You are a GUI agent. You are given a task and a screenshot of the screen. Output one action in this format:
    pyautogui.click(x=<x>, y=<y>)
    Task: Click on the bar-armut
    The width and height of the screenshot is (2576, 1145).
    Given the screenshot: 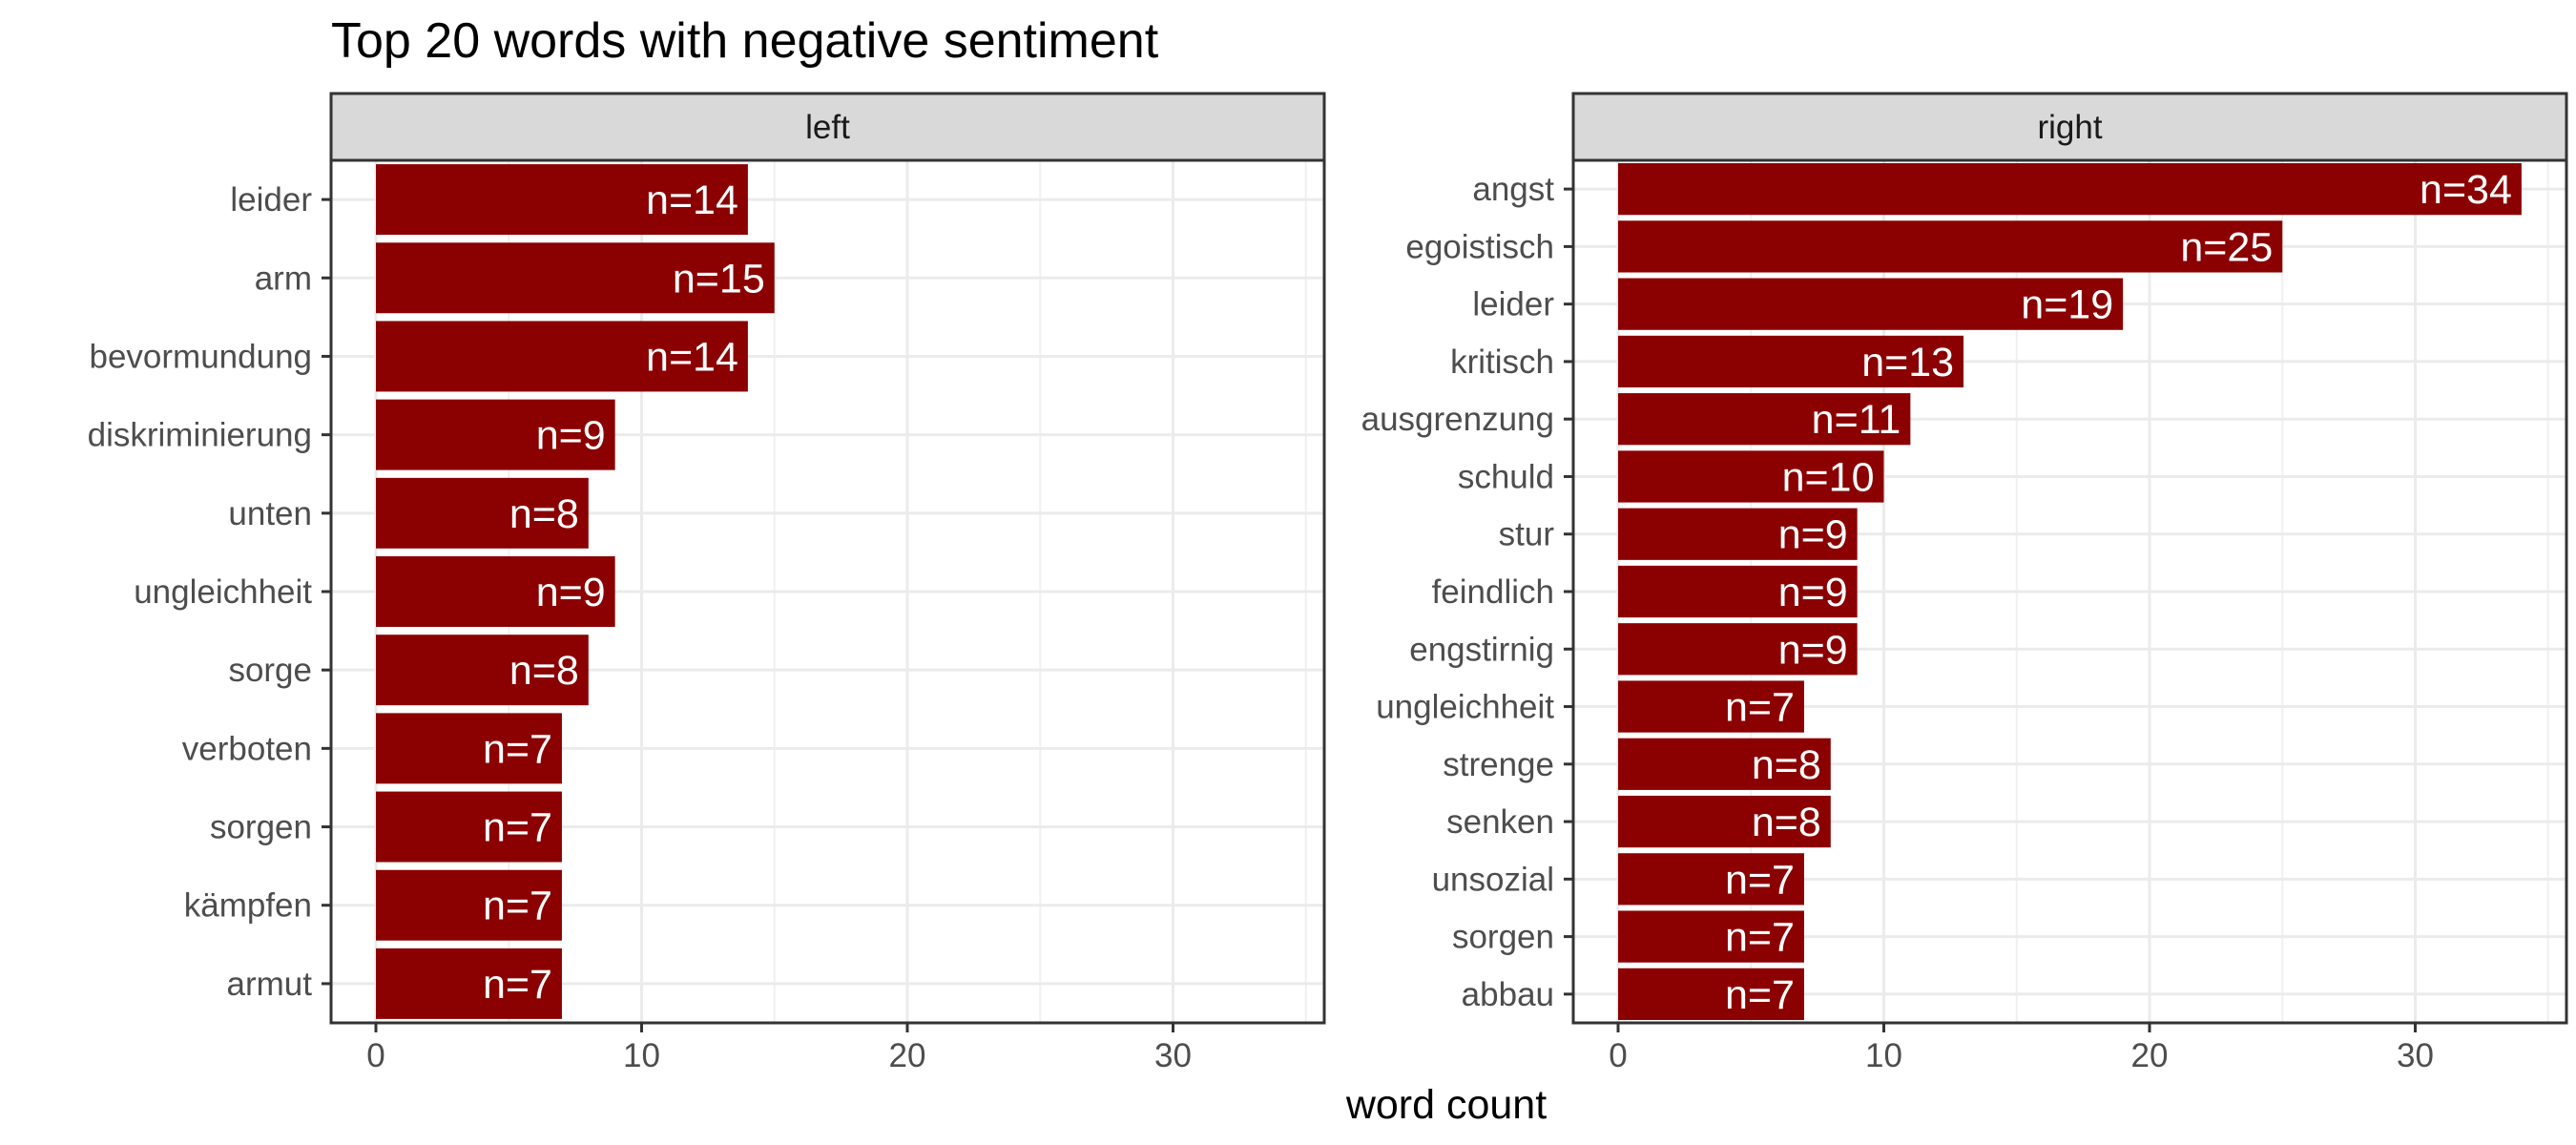 What is the action you would take?
    pyautogui.click(x=469, y=983)
    